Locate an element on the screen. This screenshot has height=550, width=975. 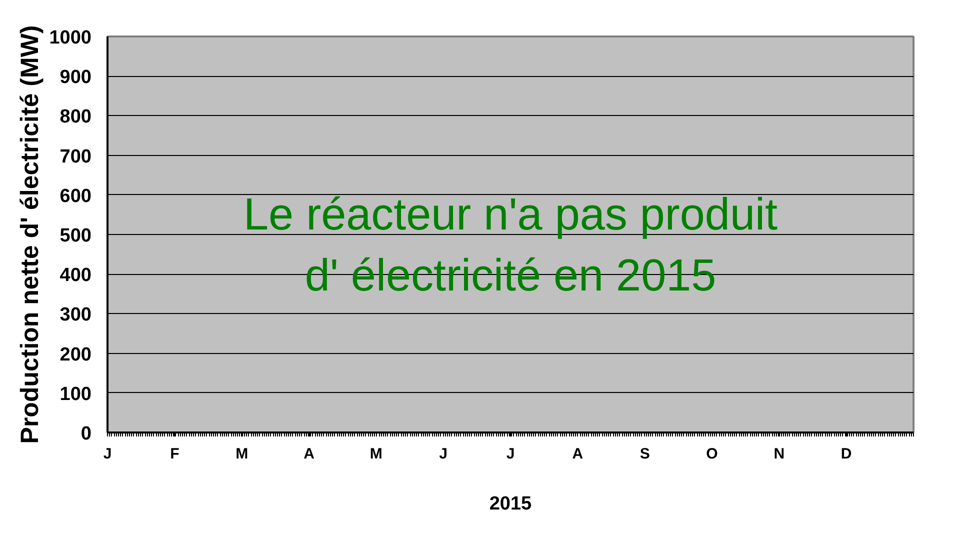
y-axis-title: Production nette d' électricité (MW) is located at coordinates (30, 234).